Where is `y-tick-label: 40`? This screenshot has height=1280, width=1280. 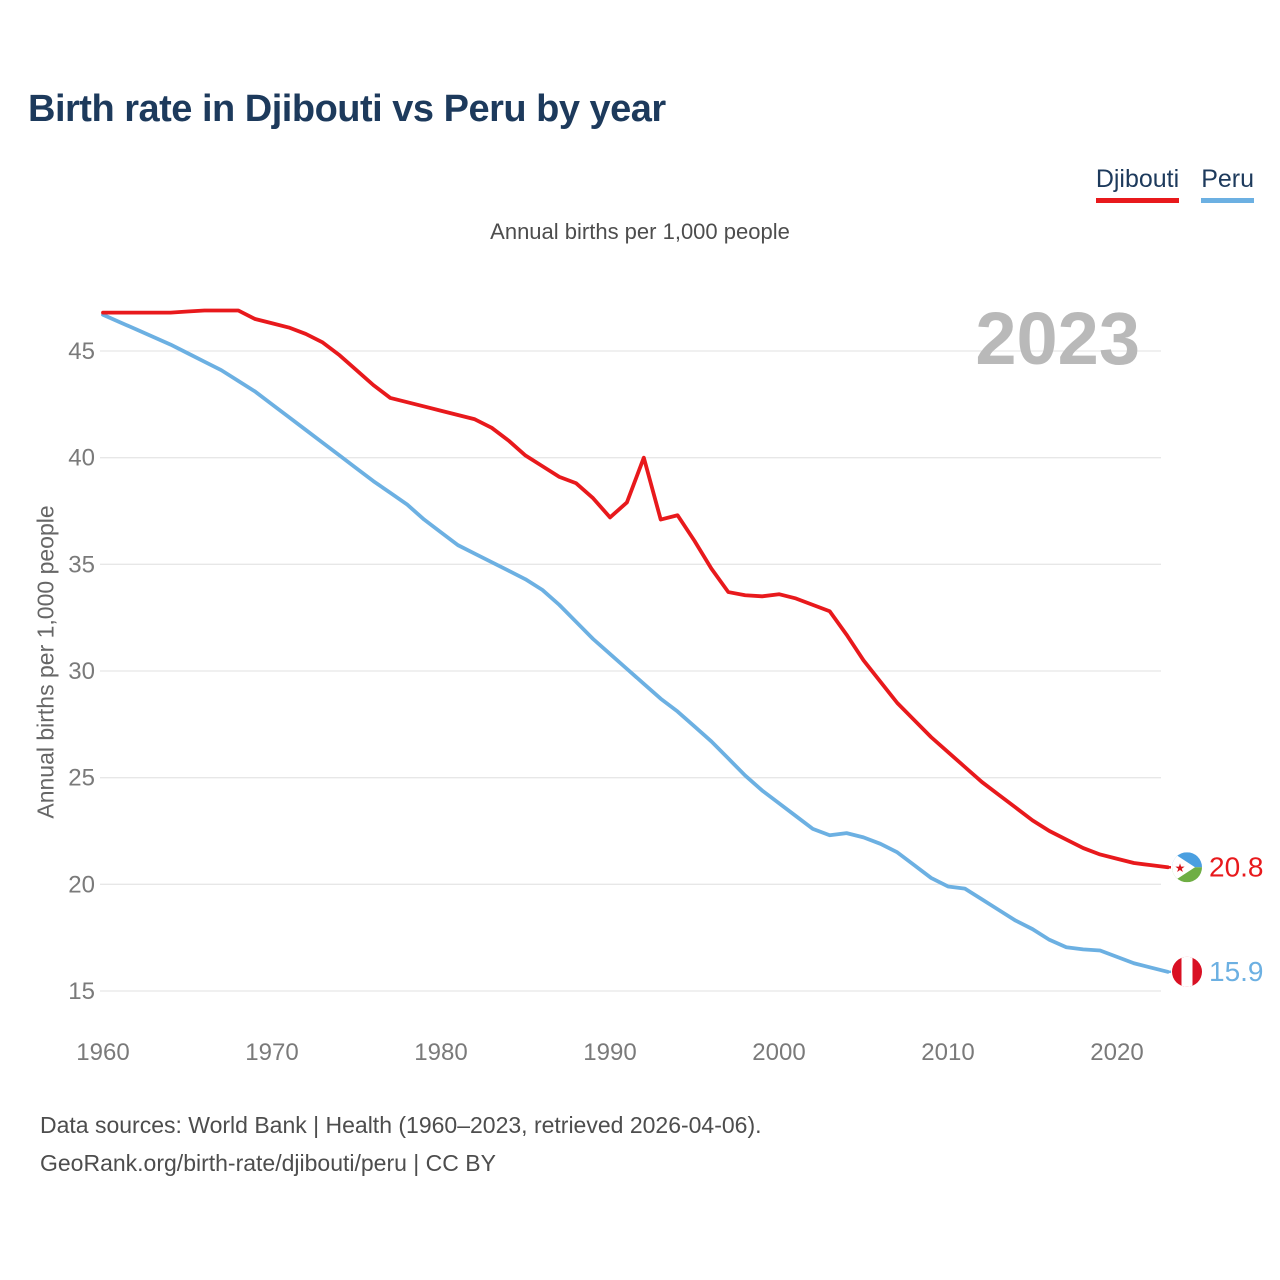 y-tick-label: 40 is located at coordinates (81, 458).